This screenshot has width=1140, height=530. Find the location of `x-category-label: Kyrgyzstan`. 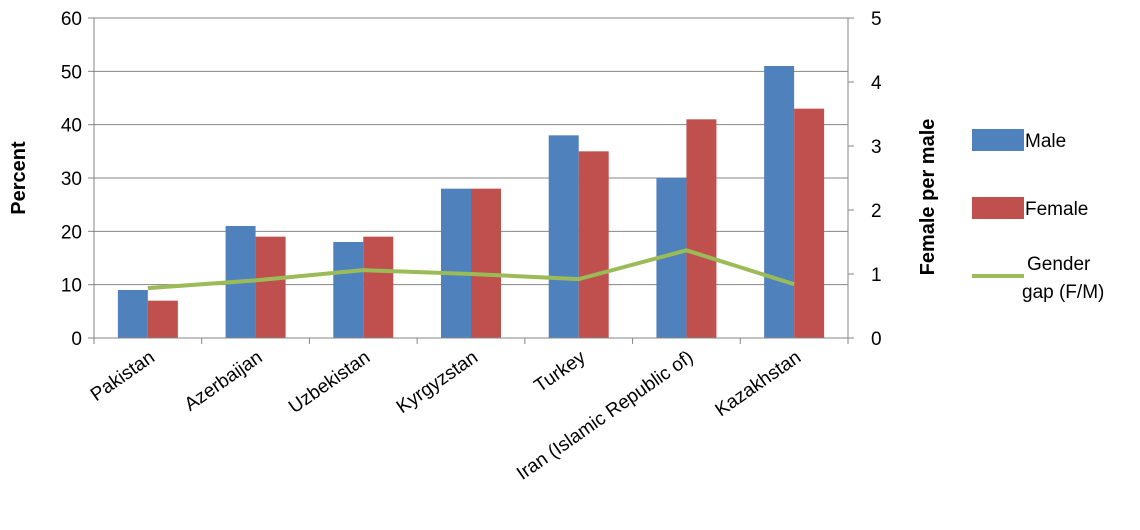

x-category-label: Kyrgyzstan is located at coordinates (437, 382).